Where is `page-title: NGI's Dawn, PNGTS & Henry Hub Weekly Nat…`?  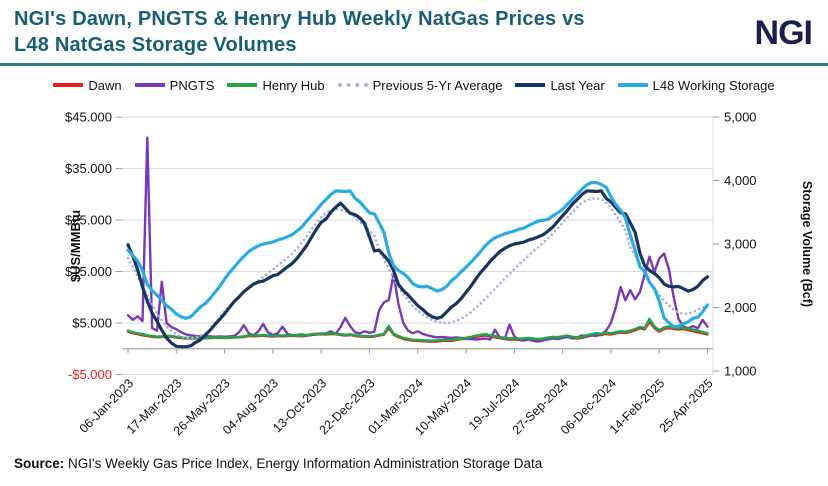
page-title: NGI's Dawn, PNGTS & Henry Hub Weekly Nat… is located at coordinates (299, 32).